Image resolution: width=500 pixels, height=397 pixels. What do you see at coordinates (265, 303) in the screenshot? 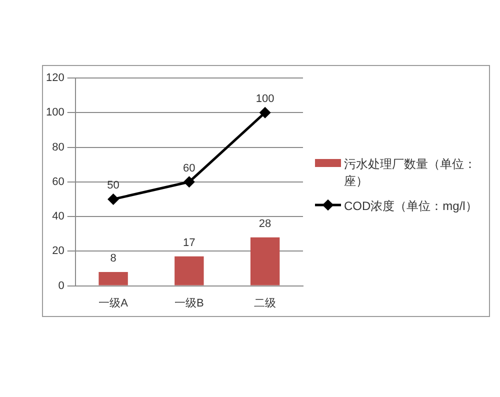
I see `x-tick-label: 二级` at bounding box center [265, 303].